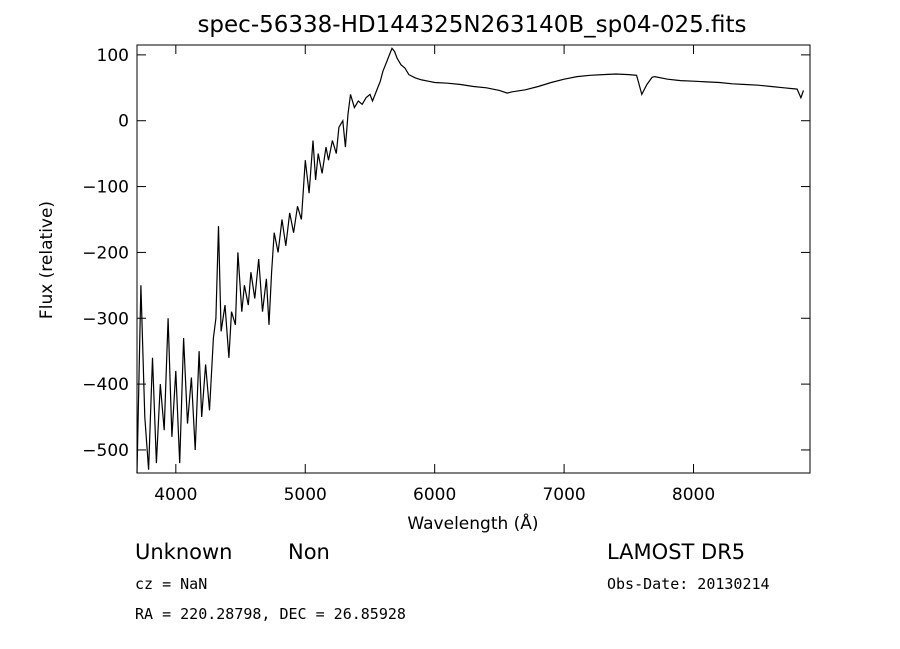  Describe the element at coordinates (105, 188) in the screenshot. I see `y-tick-label: −100` at that location.